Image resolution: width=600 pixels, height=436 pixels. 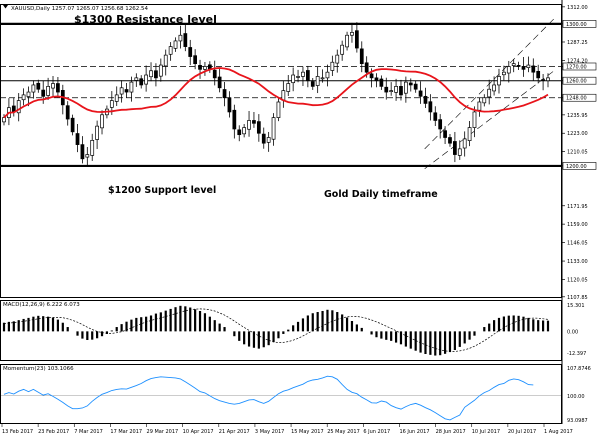 I want to click on x-tick-label: 10 Jul 2017, so click(x=486, y=432).